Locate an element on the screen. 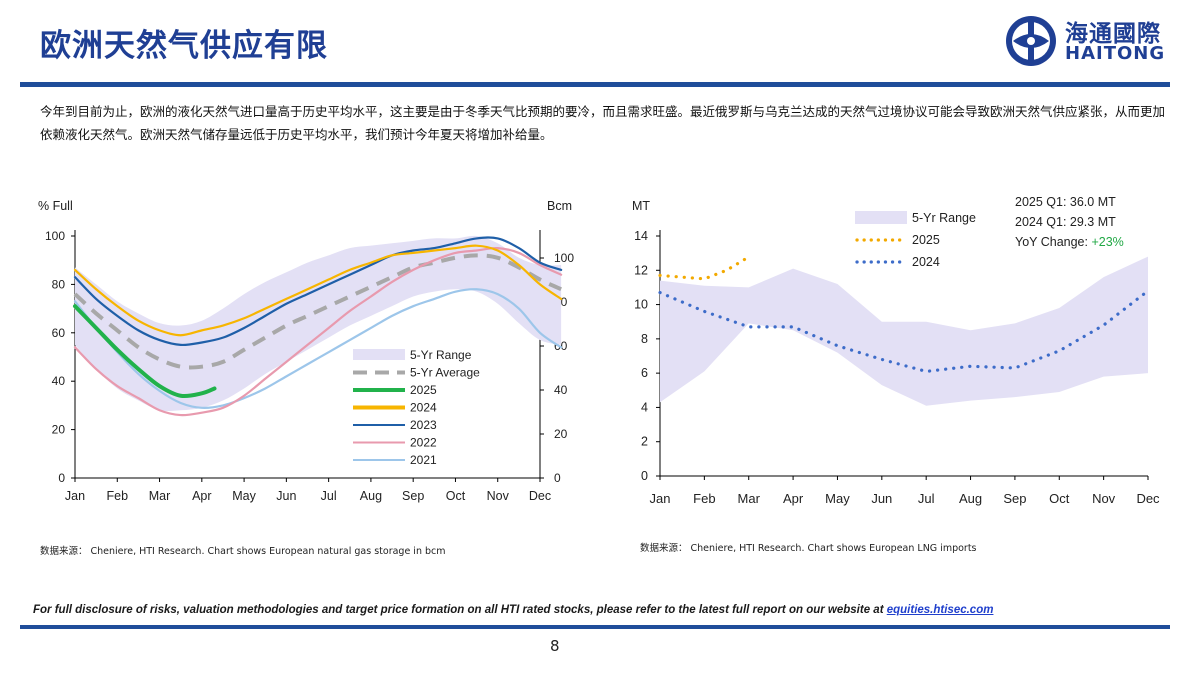 This screenshot has width=1200, height=675. annotation-yoy-change: YoY Change: +23% is located at coordinates (1069, 242).